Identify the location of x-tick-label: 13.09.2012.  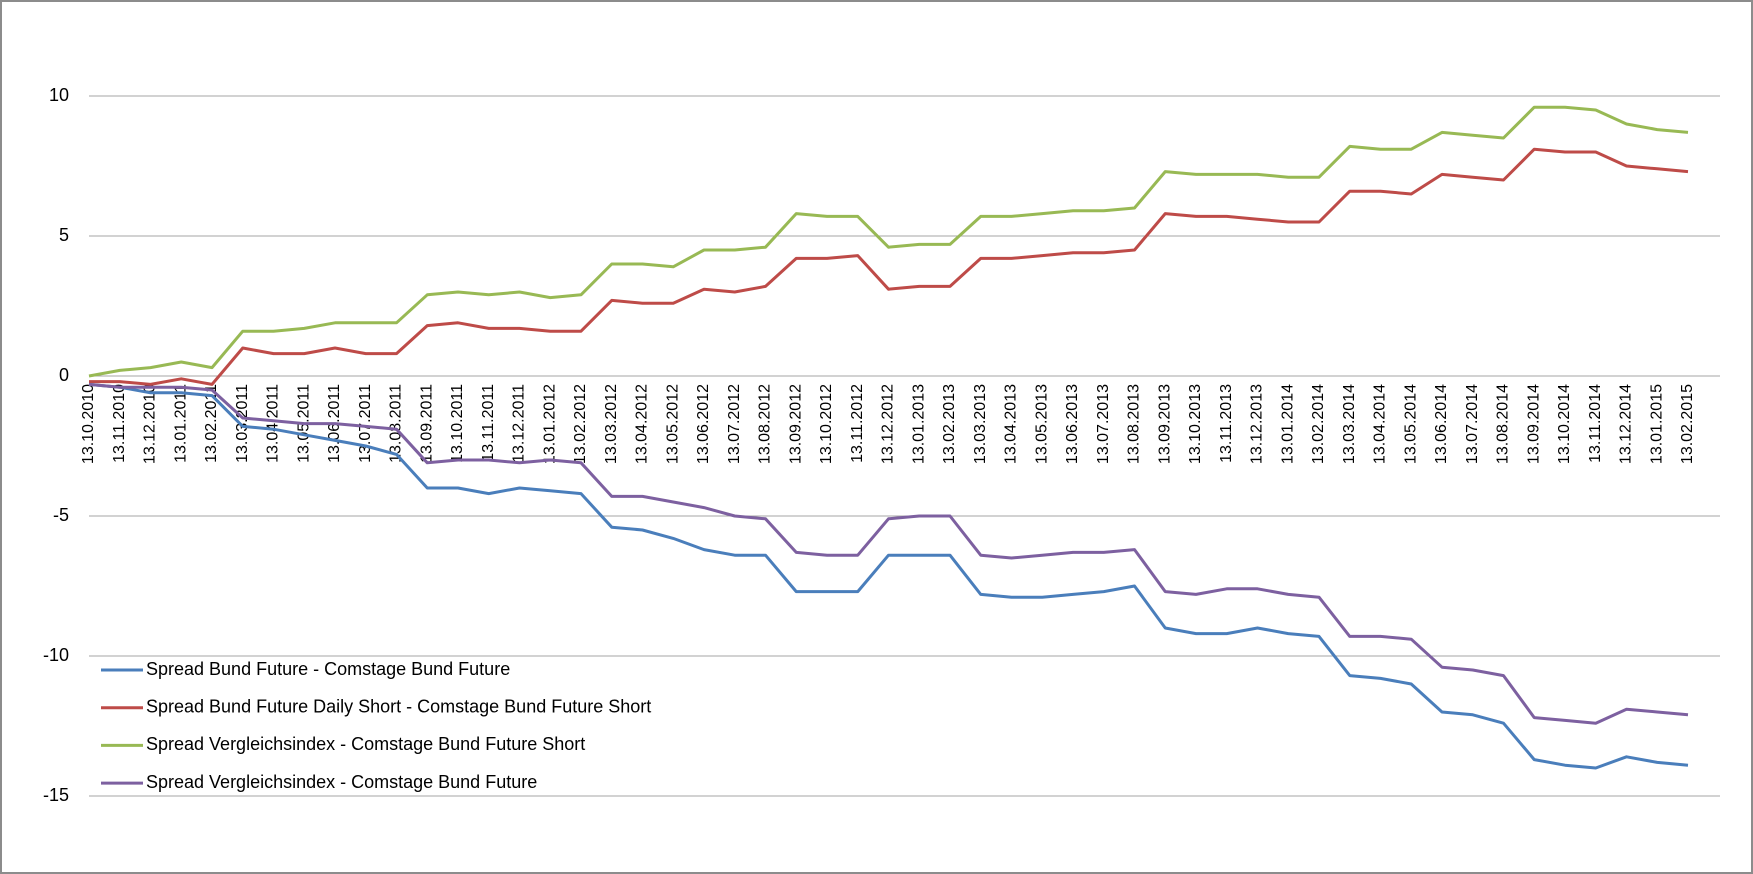
(795, 424).